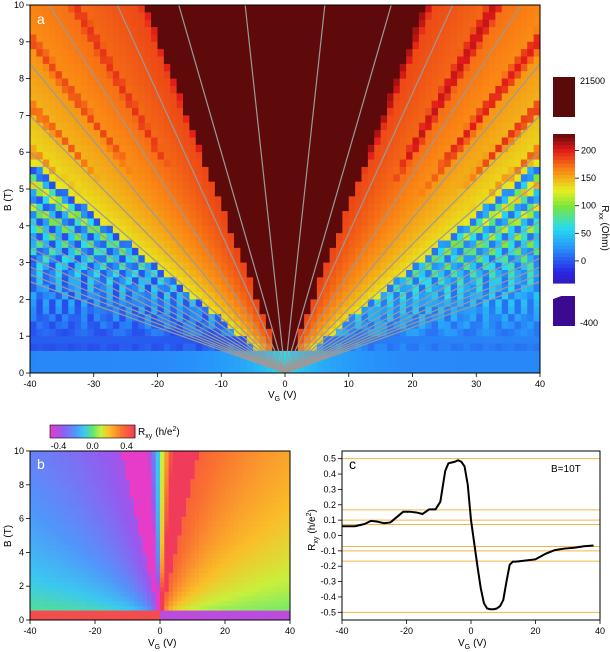 This screenshot has width=610, height=652. I want to click on colorbar-main-segment, so click(564, 209).